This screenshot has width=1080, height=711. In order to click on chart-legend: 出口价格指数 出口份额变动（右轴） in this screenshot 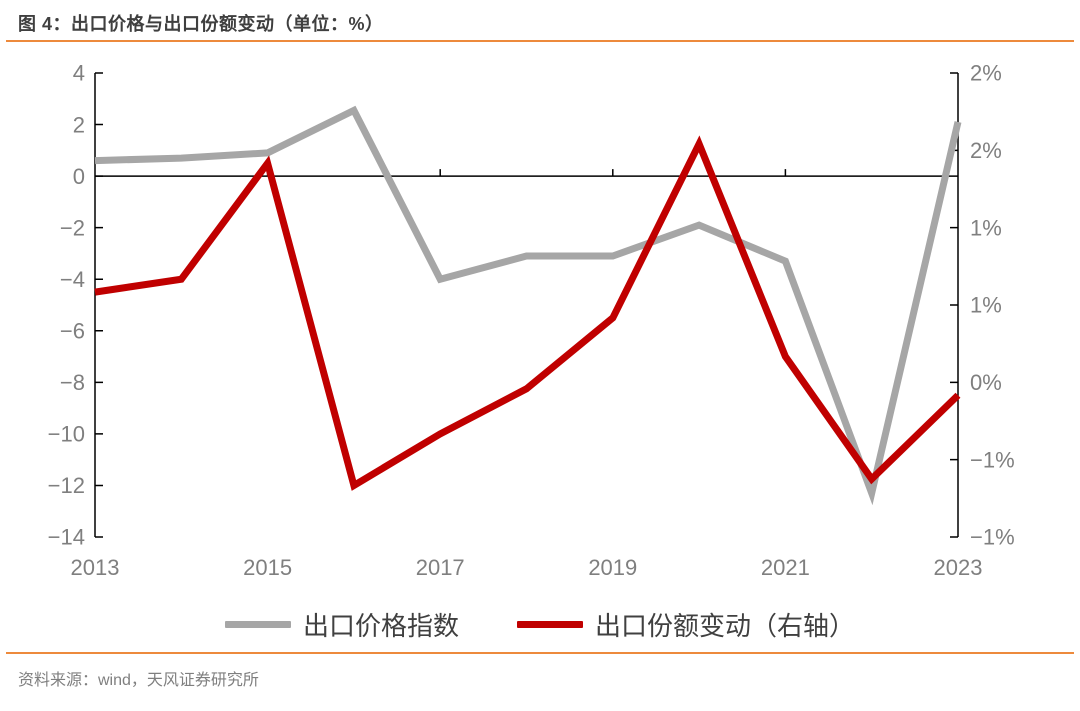, I will do `click(540, 624)`.